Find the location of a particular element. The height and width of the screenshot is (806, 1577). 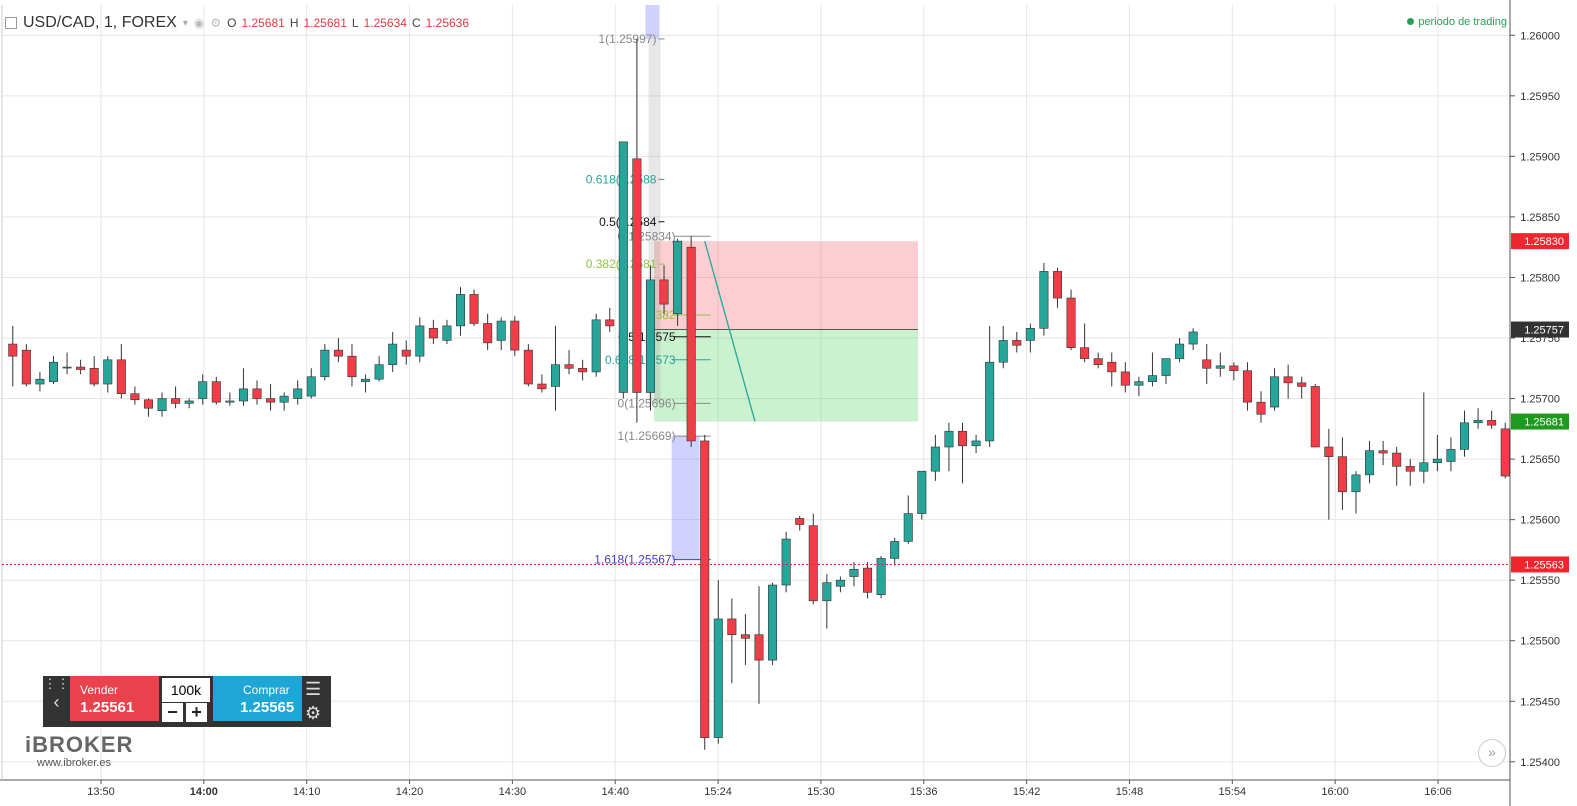

x-tick-label: 14:40 is located at coordinates (615, 792).